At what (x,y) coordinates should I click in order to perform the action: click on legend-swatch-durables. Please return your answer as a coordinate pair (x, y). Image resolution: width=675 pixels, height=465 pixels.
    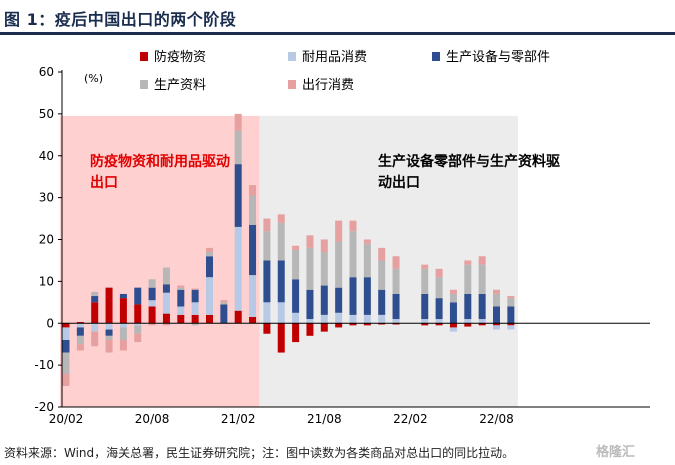
    Looking at the image, I should click on (292, 56).